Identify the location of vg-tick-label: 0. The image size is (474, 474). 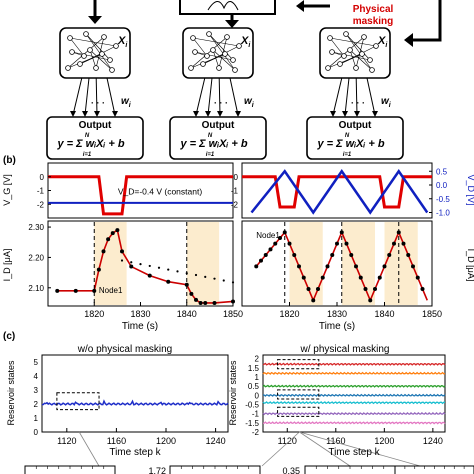
(42, 177).